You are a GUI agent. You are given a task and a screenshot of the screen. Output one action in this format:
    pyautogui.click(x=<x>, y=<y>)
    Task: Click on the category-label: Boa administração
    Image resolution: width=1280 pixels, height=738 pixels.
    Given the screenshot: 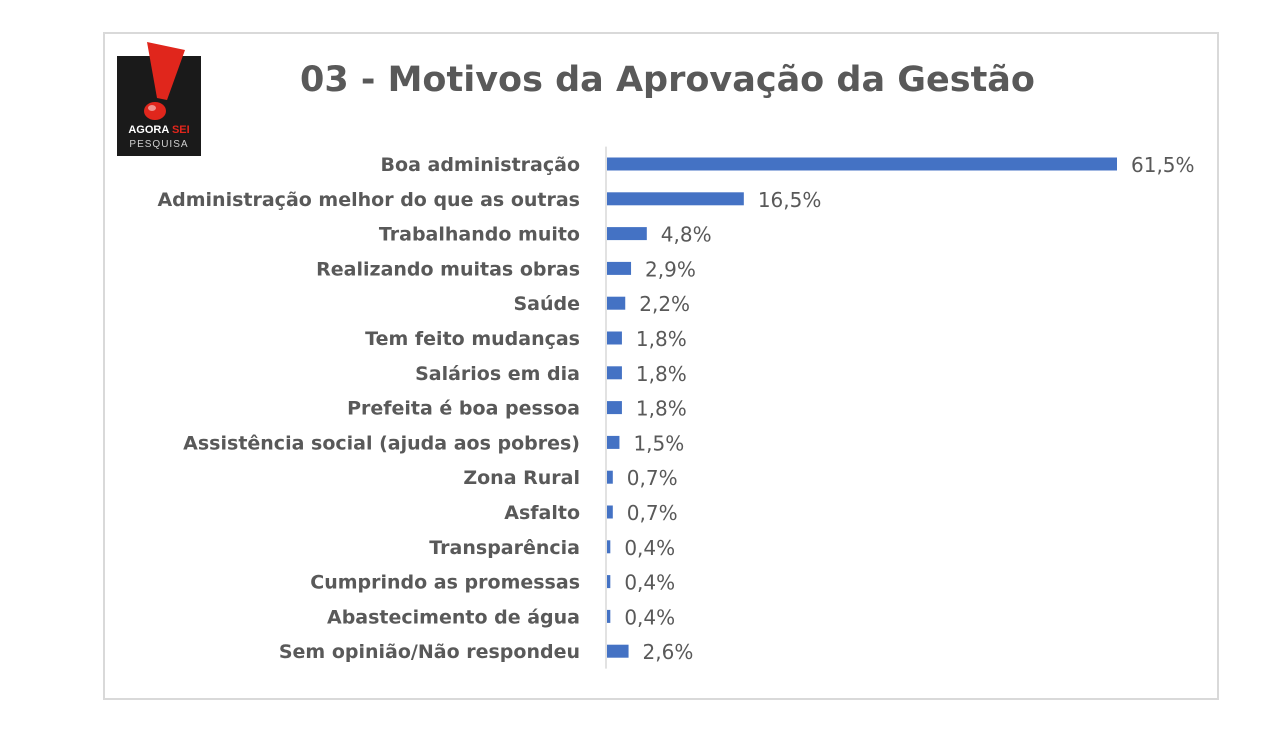 What is the action you would take?
    pyautogui.click(x=480, y=165)
    